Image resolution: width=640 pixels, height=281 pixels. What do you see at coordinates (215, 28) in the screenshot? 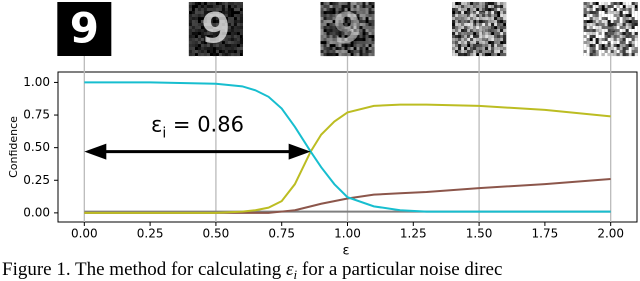
I see `digit: 9` at bounding box center [215, 28].